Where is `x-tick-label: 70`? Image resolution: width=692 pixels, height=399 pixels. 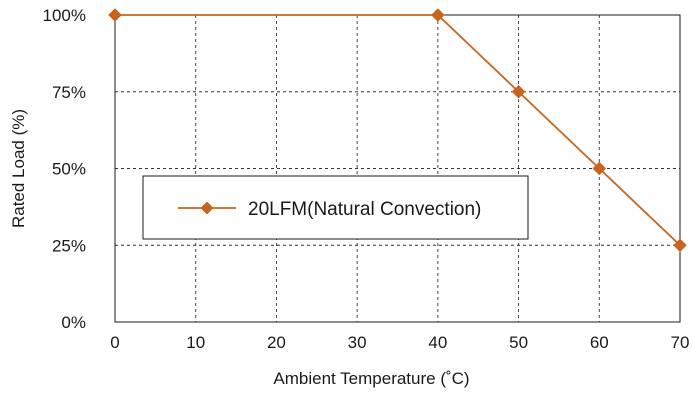
x-tick-label: 70 is located at coordinates (680, 342).